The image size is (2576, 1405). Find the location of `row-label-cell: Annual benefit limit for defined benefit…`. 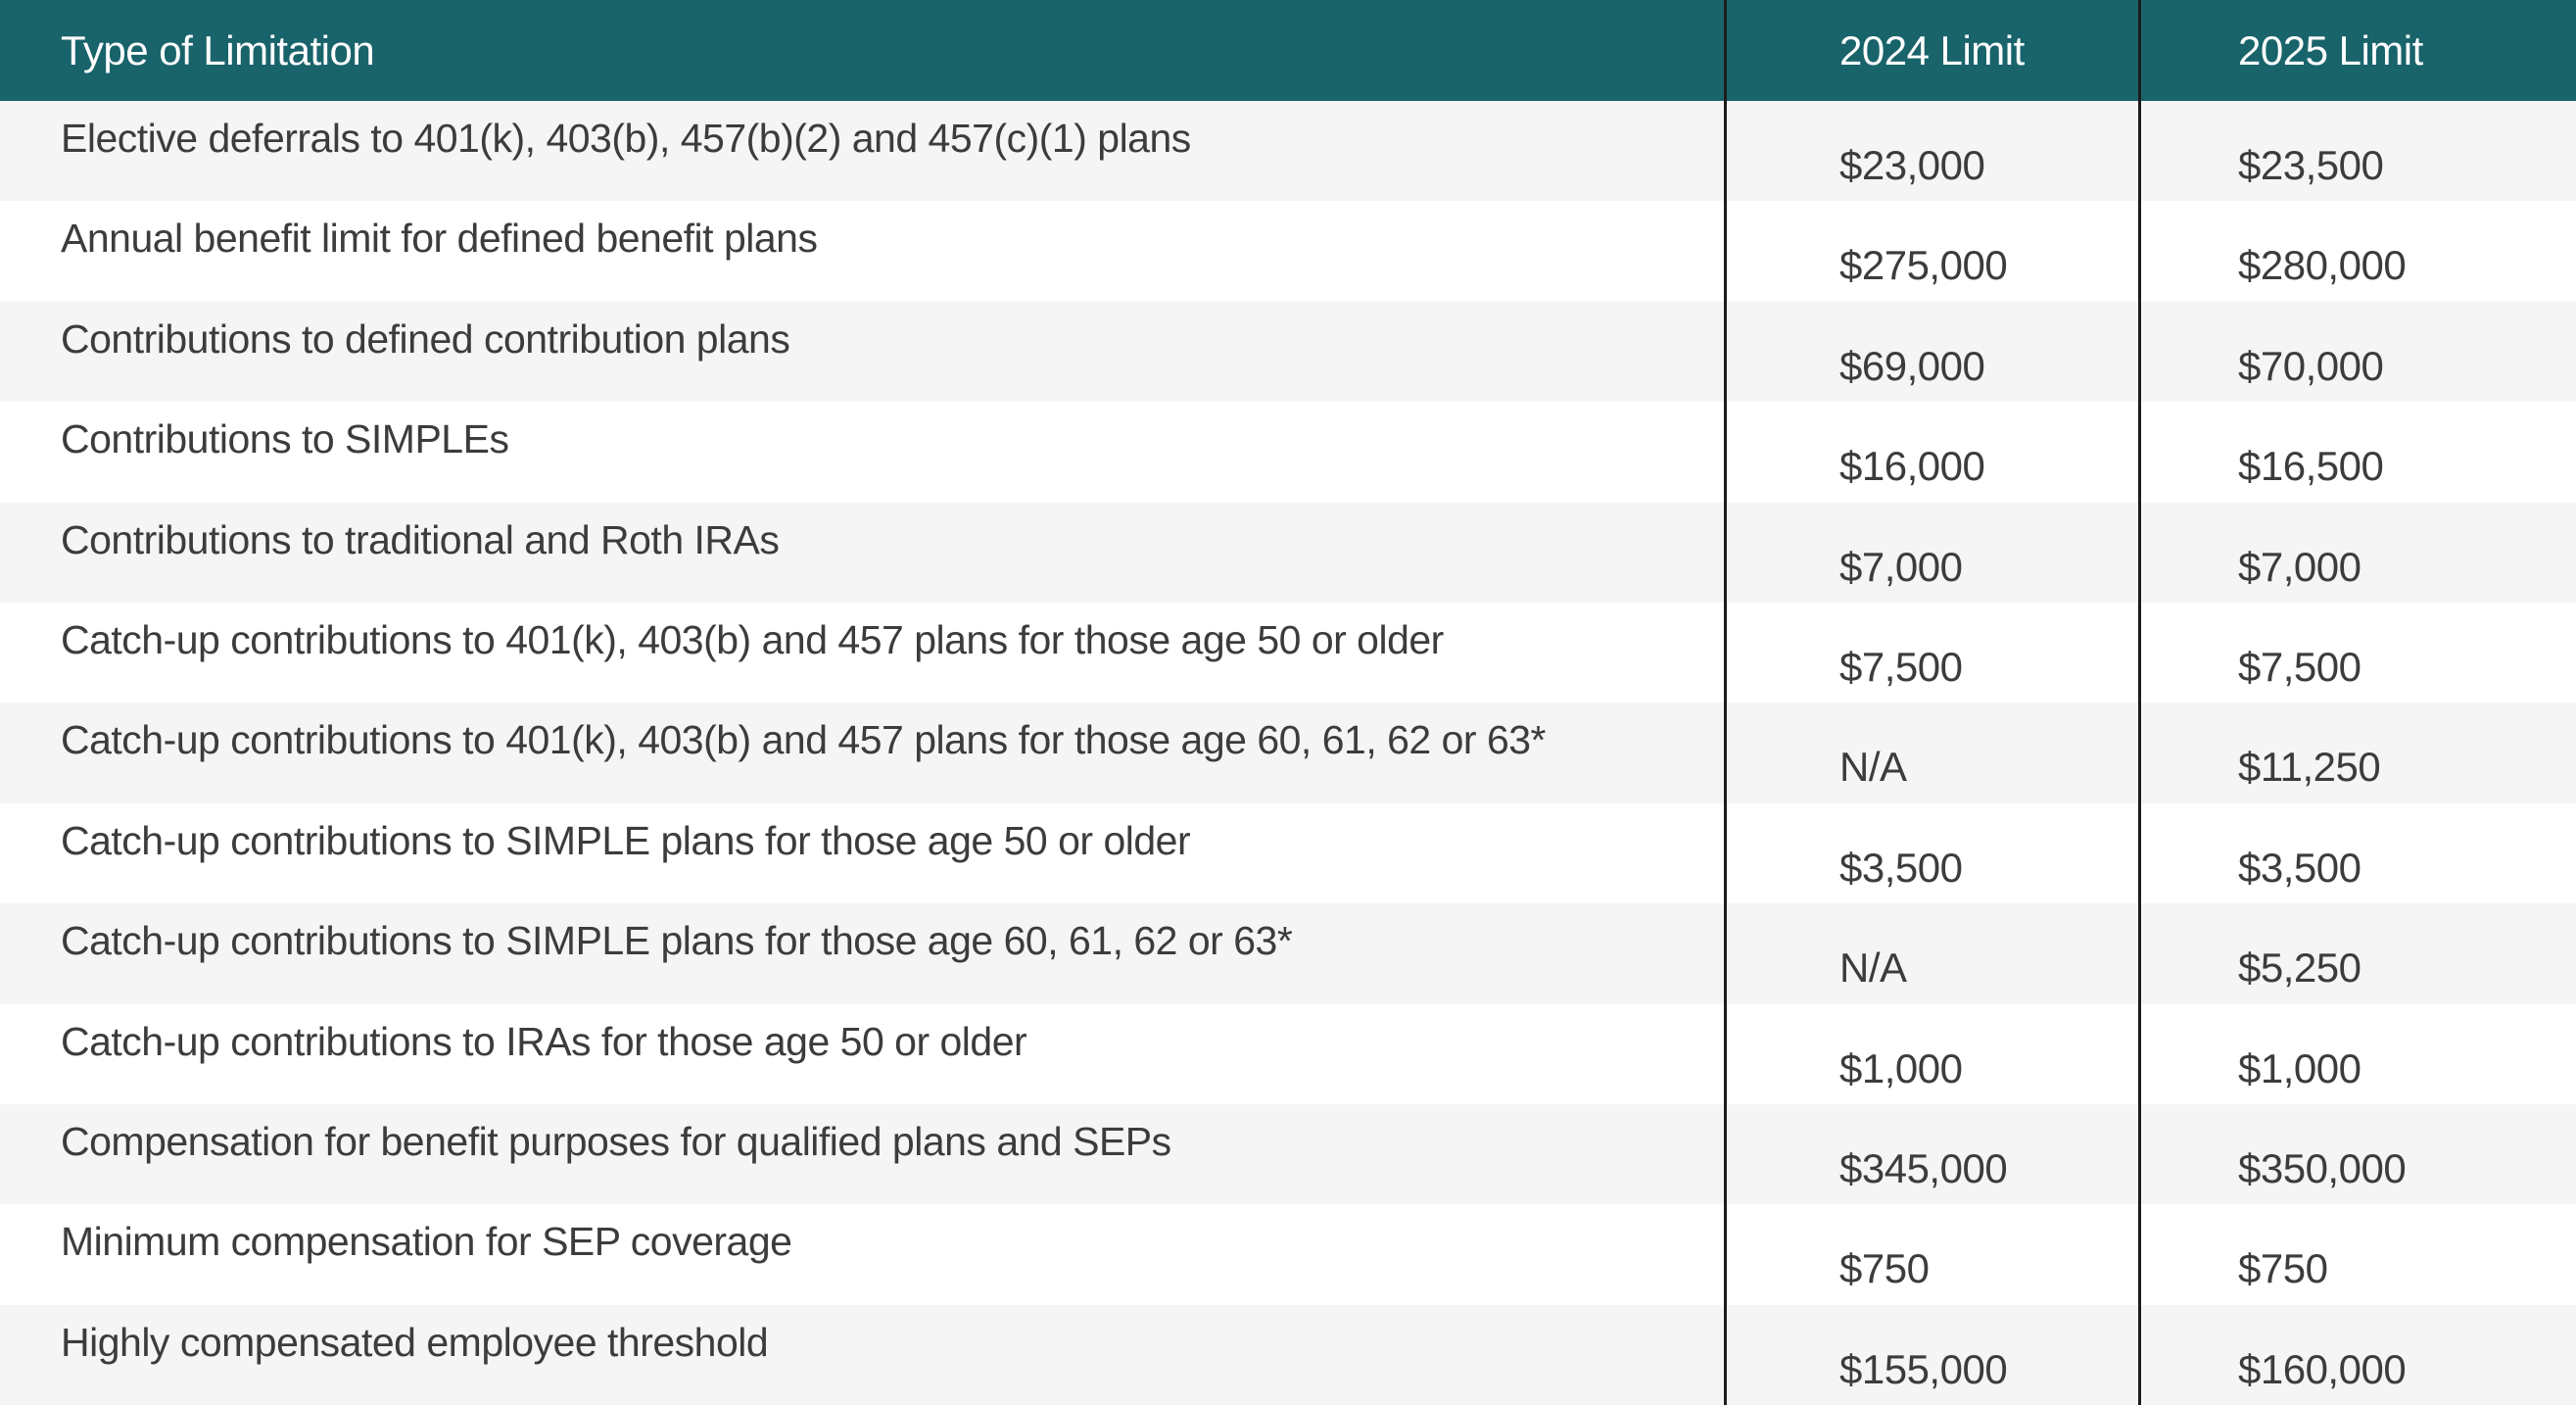

row-label-cell: Annual benefit limit for defined benefit… is located at coordinates (439, 239).